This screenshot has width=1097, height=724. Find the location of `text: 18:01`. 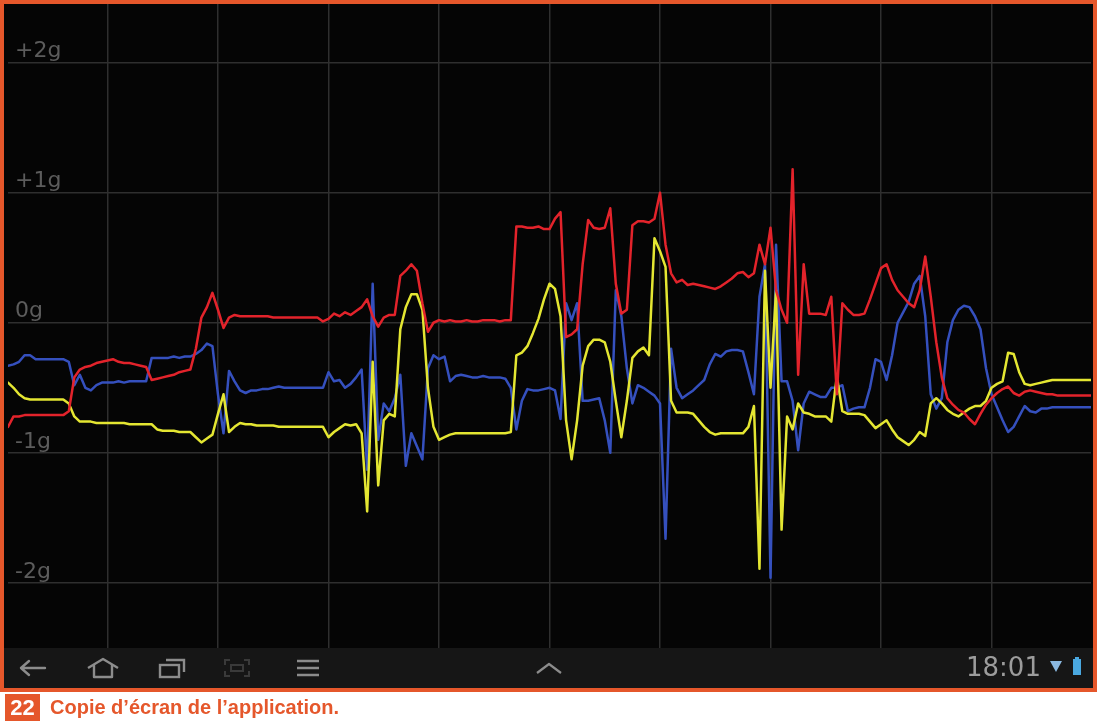

text: 18:01 is located at coordinates (1003, 667).